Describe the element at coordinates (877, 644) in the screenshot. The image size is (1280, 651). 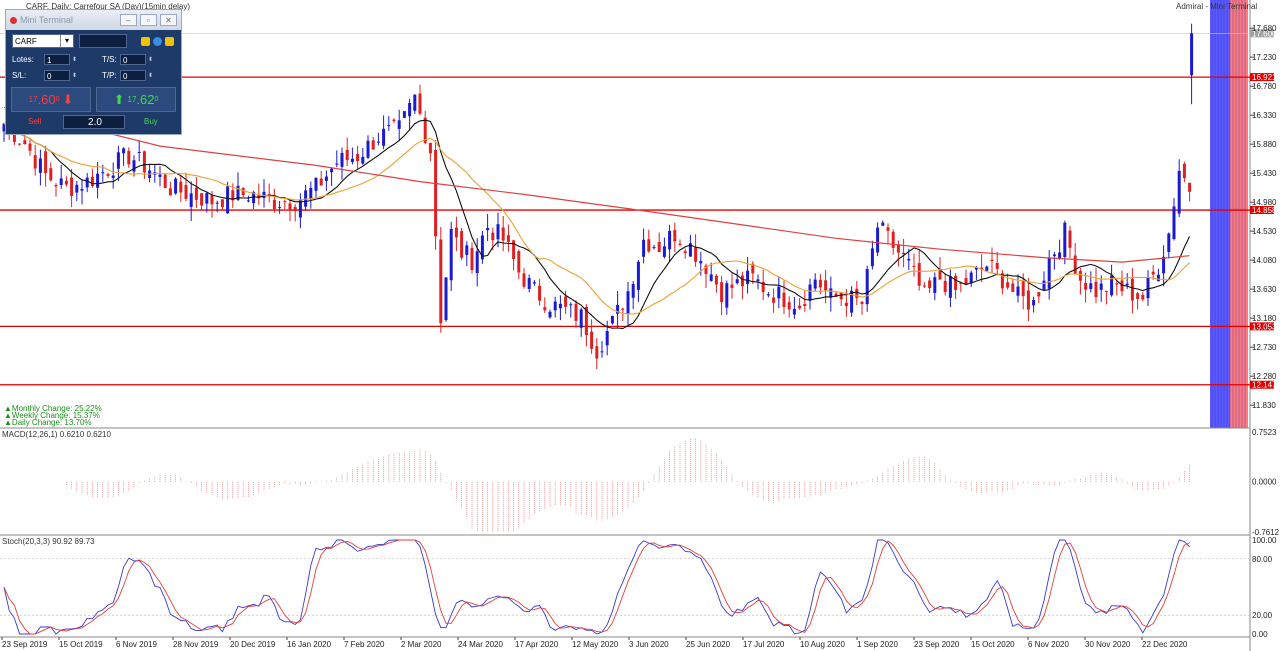
I see `date-tick-label: 1 Sep 2020` at that location.